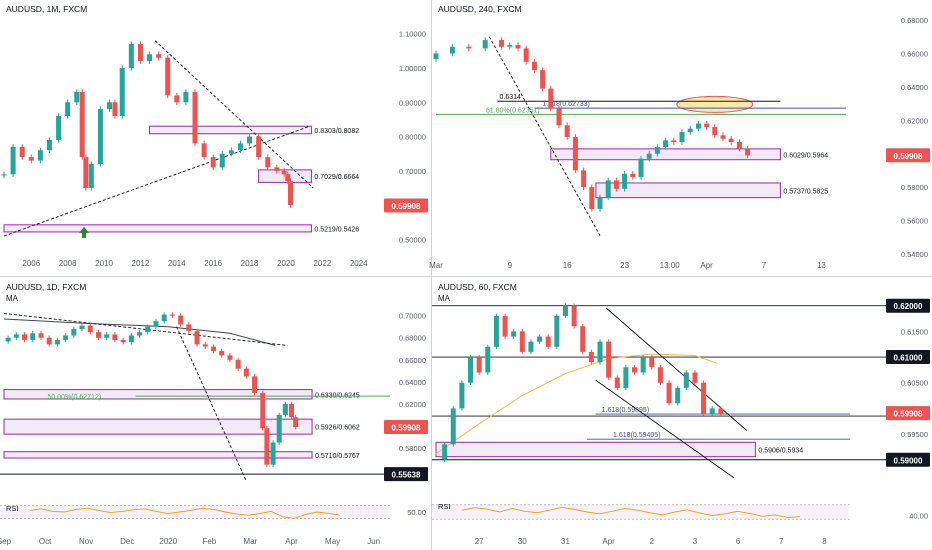  Describe the element at coordinates (914, 254) in the screenshot. I see `h4-y-tick: 0.54000` at that location.